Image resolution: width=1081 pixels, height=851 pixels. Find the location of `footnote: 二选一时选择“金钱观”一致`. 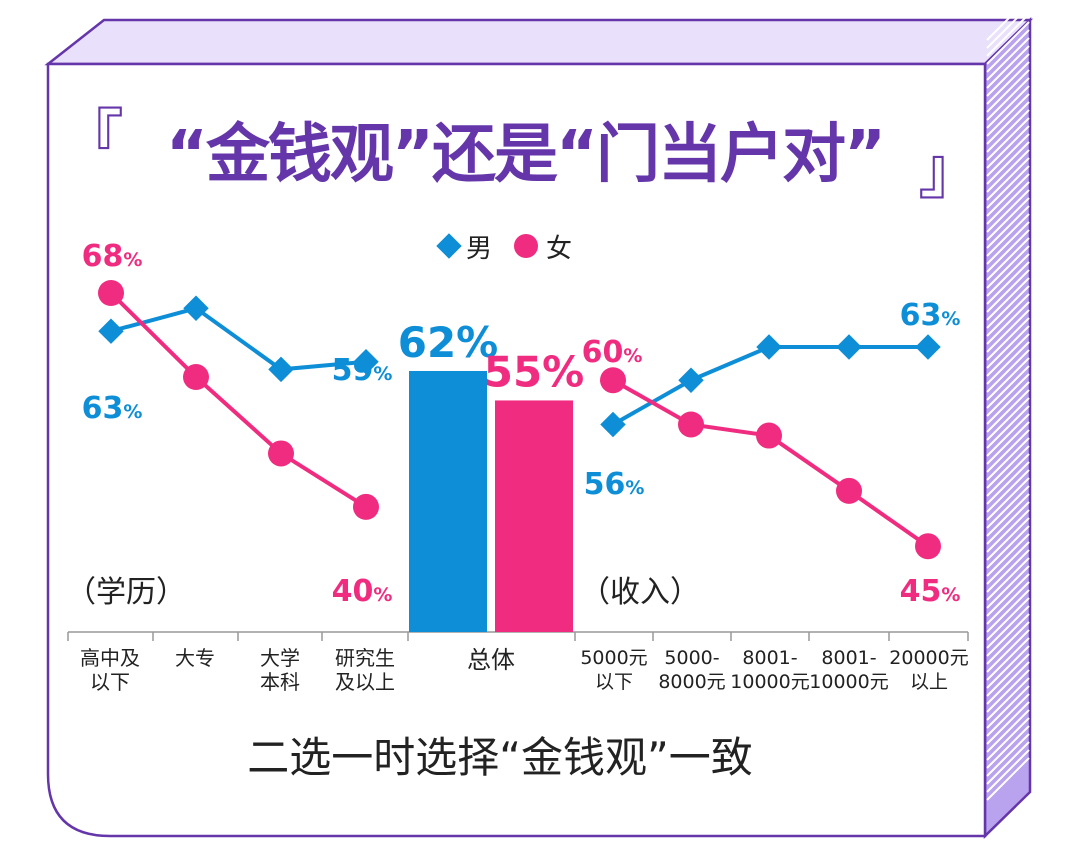

footnote: 二选一时选择“金钱观”一致 is located at coordinates (500, 757).